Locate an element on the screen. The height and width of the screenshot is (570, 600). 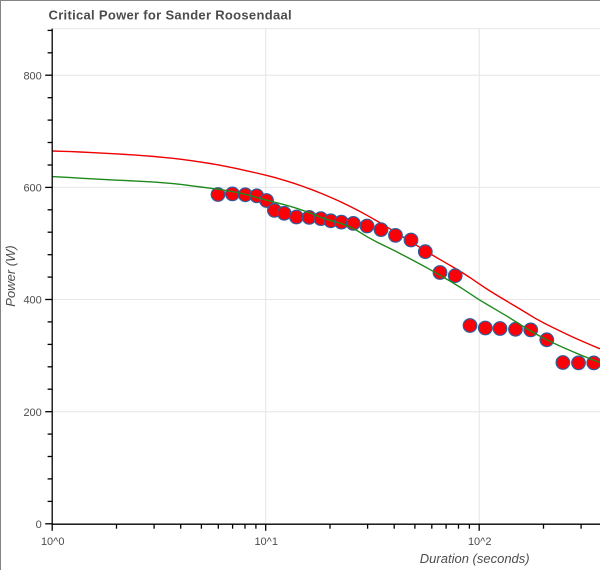
svg-text: 10^1 is located at coordinates (266, 542).